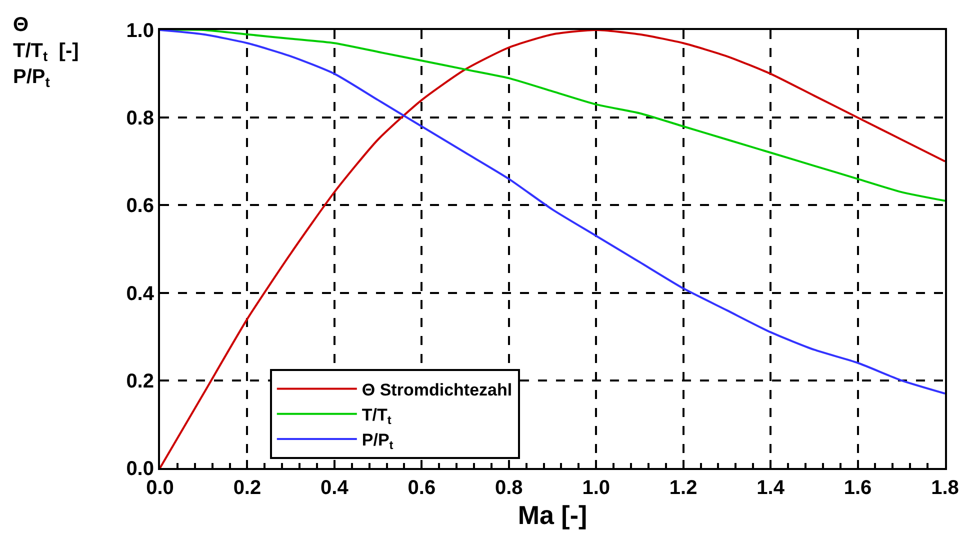 The image size is (971, 546). What do you see at coordinates (377, 417) in the screenshot?
I see `legend-label: T/T$_{t}$` at bounding box center [377, 417].